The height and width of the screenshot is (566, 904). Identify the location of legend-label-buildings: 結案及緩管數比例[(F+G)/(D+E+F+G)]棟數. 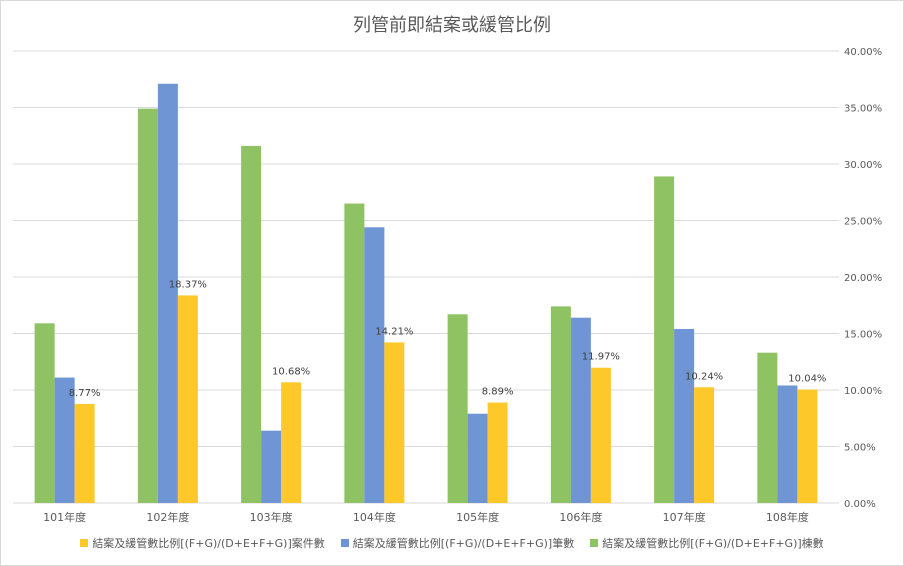
(713, 543).